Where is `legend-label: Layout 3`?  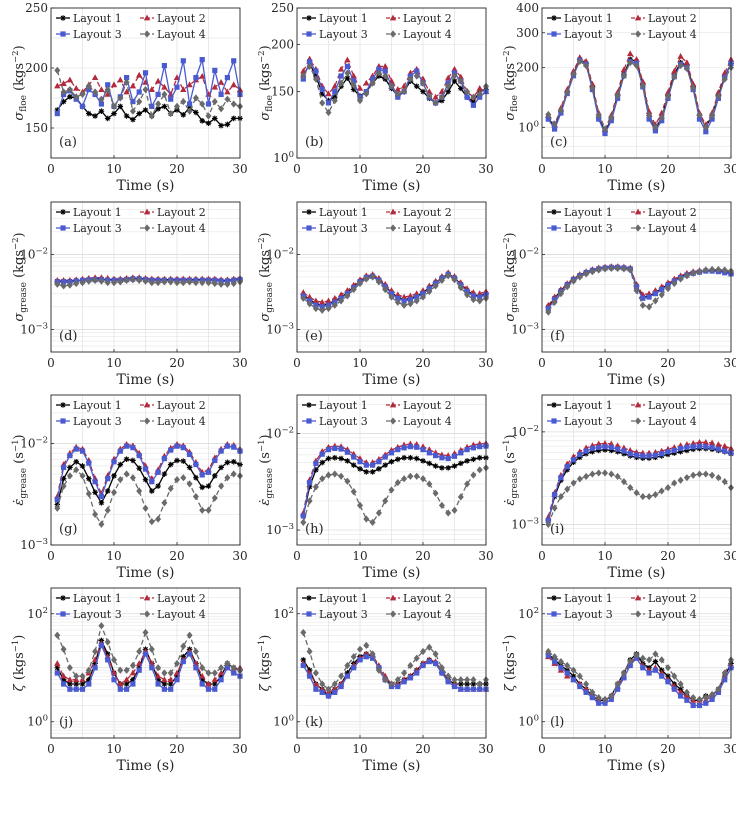 legend-label: Layout 3 is located at coordinates (588, 421).